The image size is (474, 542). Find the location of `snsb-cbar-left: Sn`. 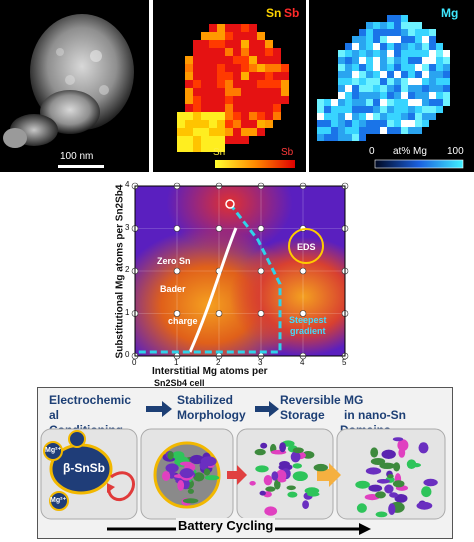

snsb-cbar-left: Sn is located at coordinates (219, 152).